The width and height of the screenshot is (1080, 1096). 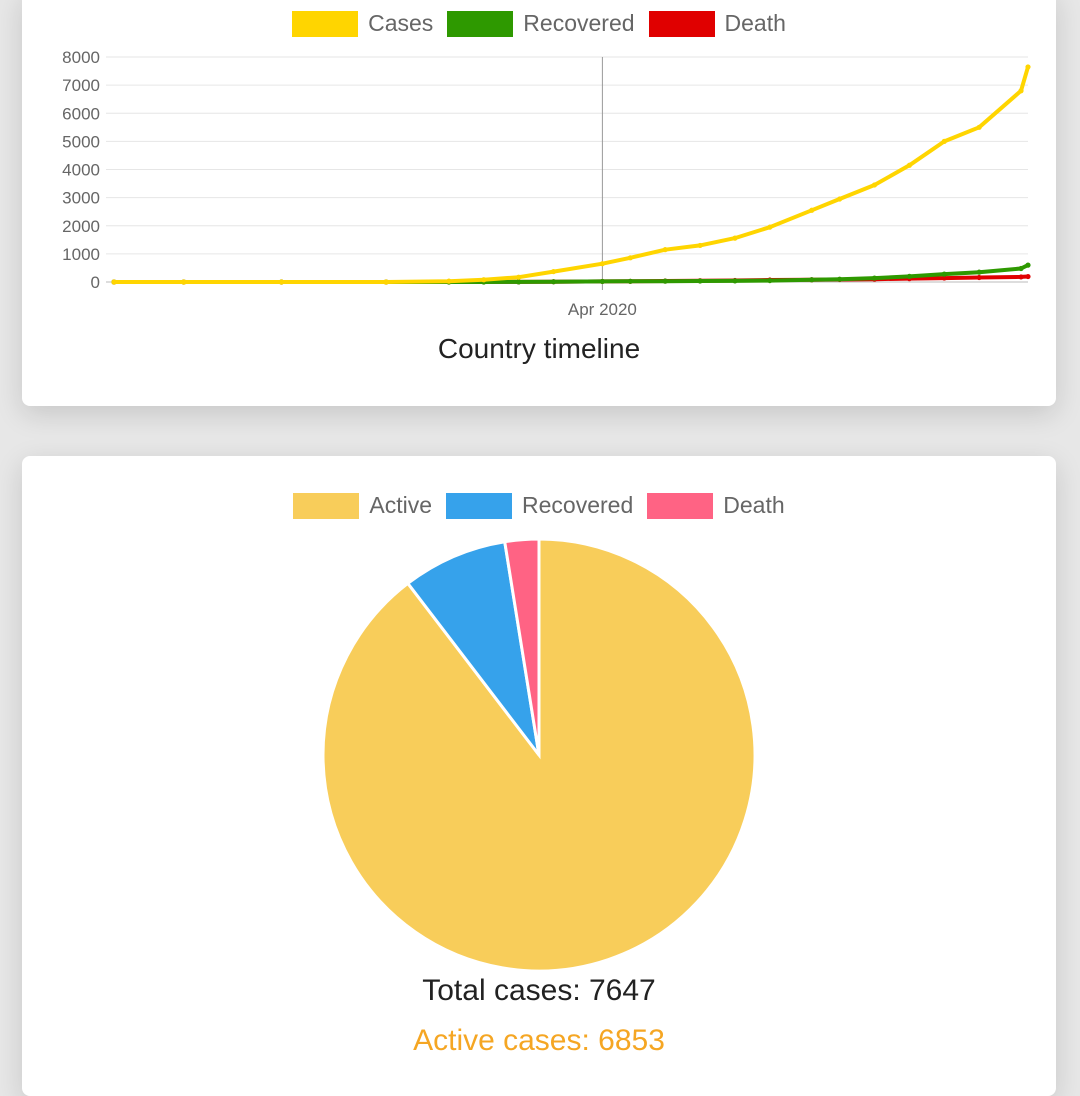 What do you see at coordinates (81, 254) in the screenshot?
I see `y-tick-label: 1000` at bounding box center [81, 254].